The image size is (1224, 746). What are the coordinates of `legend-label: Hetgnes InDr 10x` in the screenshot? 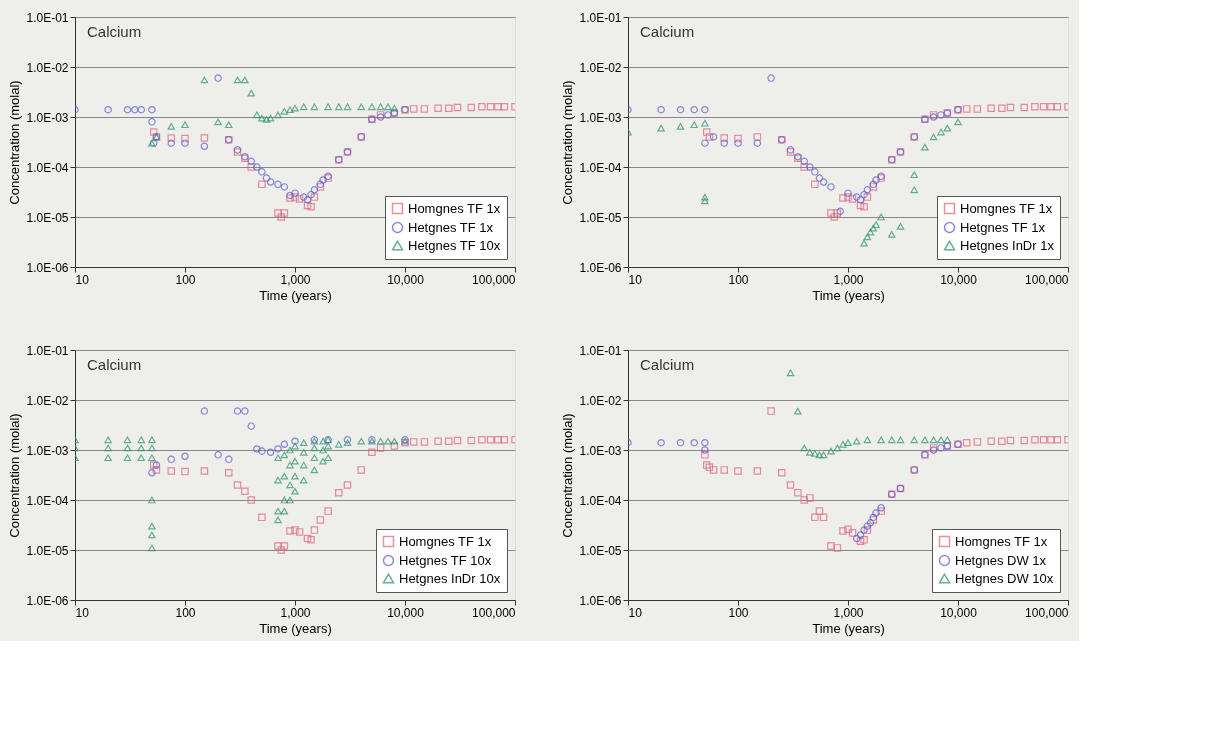 It's located at (450, 578).